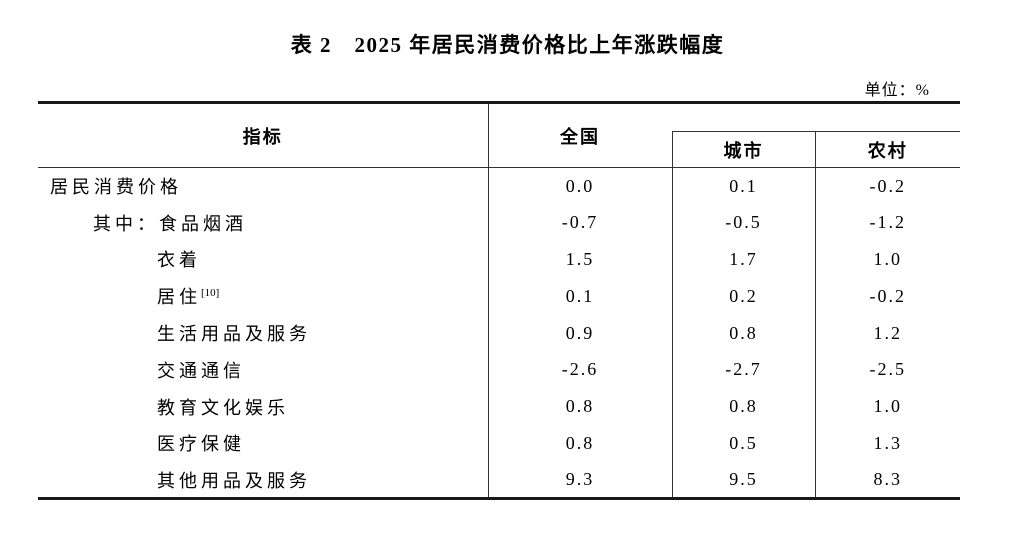  Describe the element at coordinates (580, 333) in the screenshot. I see `cell-national: 0.9` at that location.